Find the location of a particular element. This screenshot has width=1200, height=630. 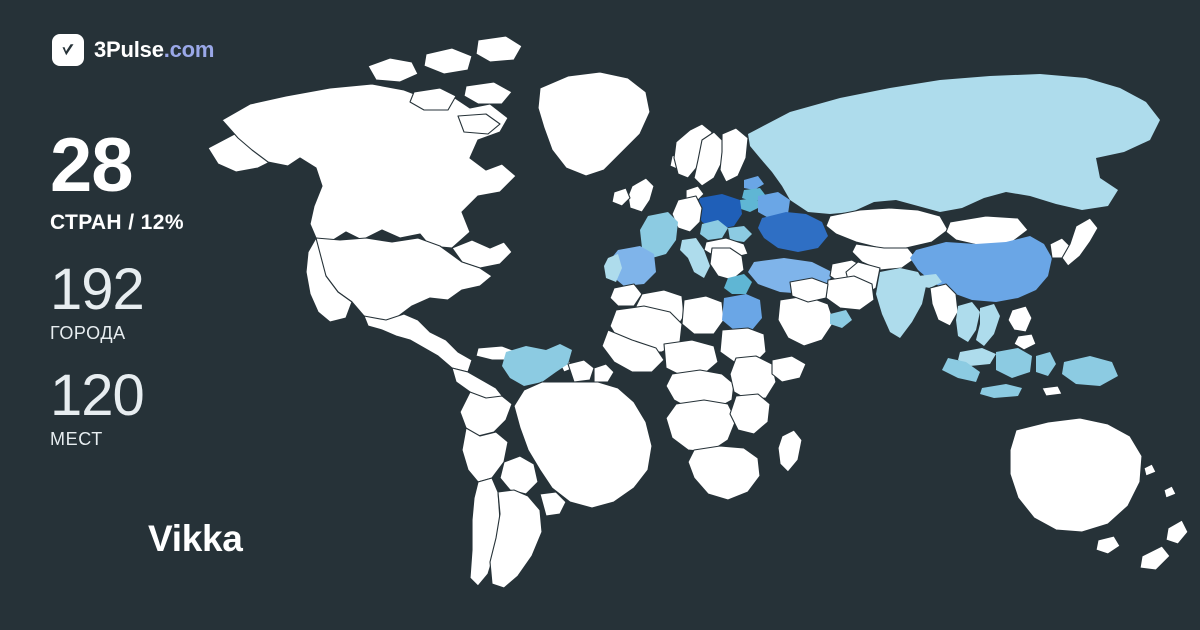

country-mexico is located at coordinates (418, 343).